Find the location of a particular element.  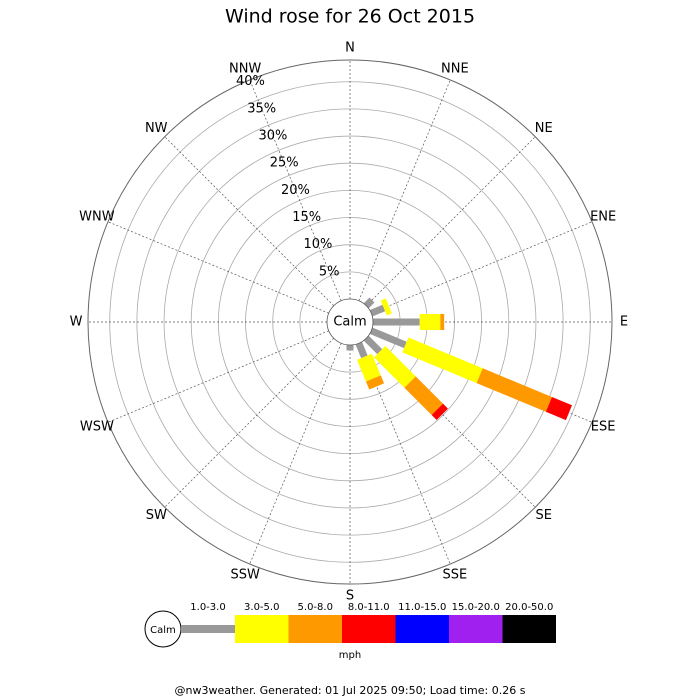

r-tick-label: 20% is located at coordinates (295, 190).